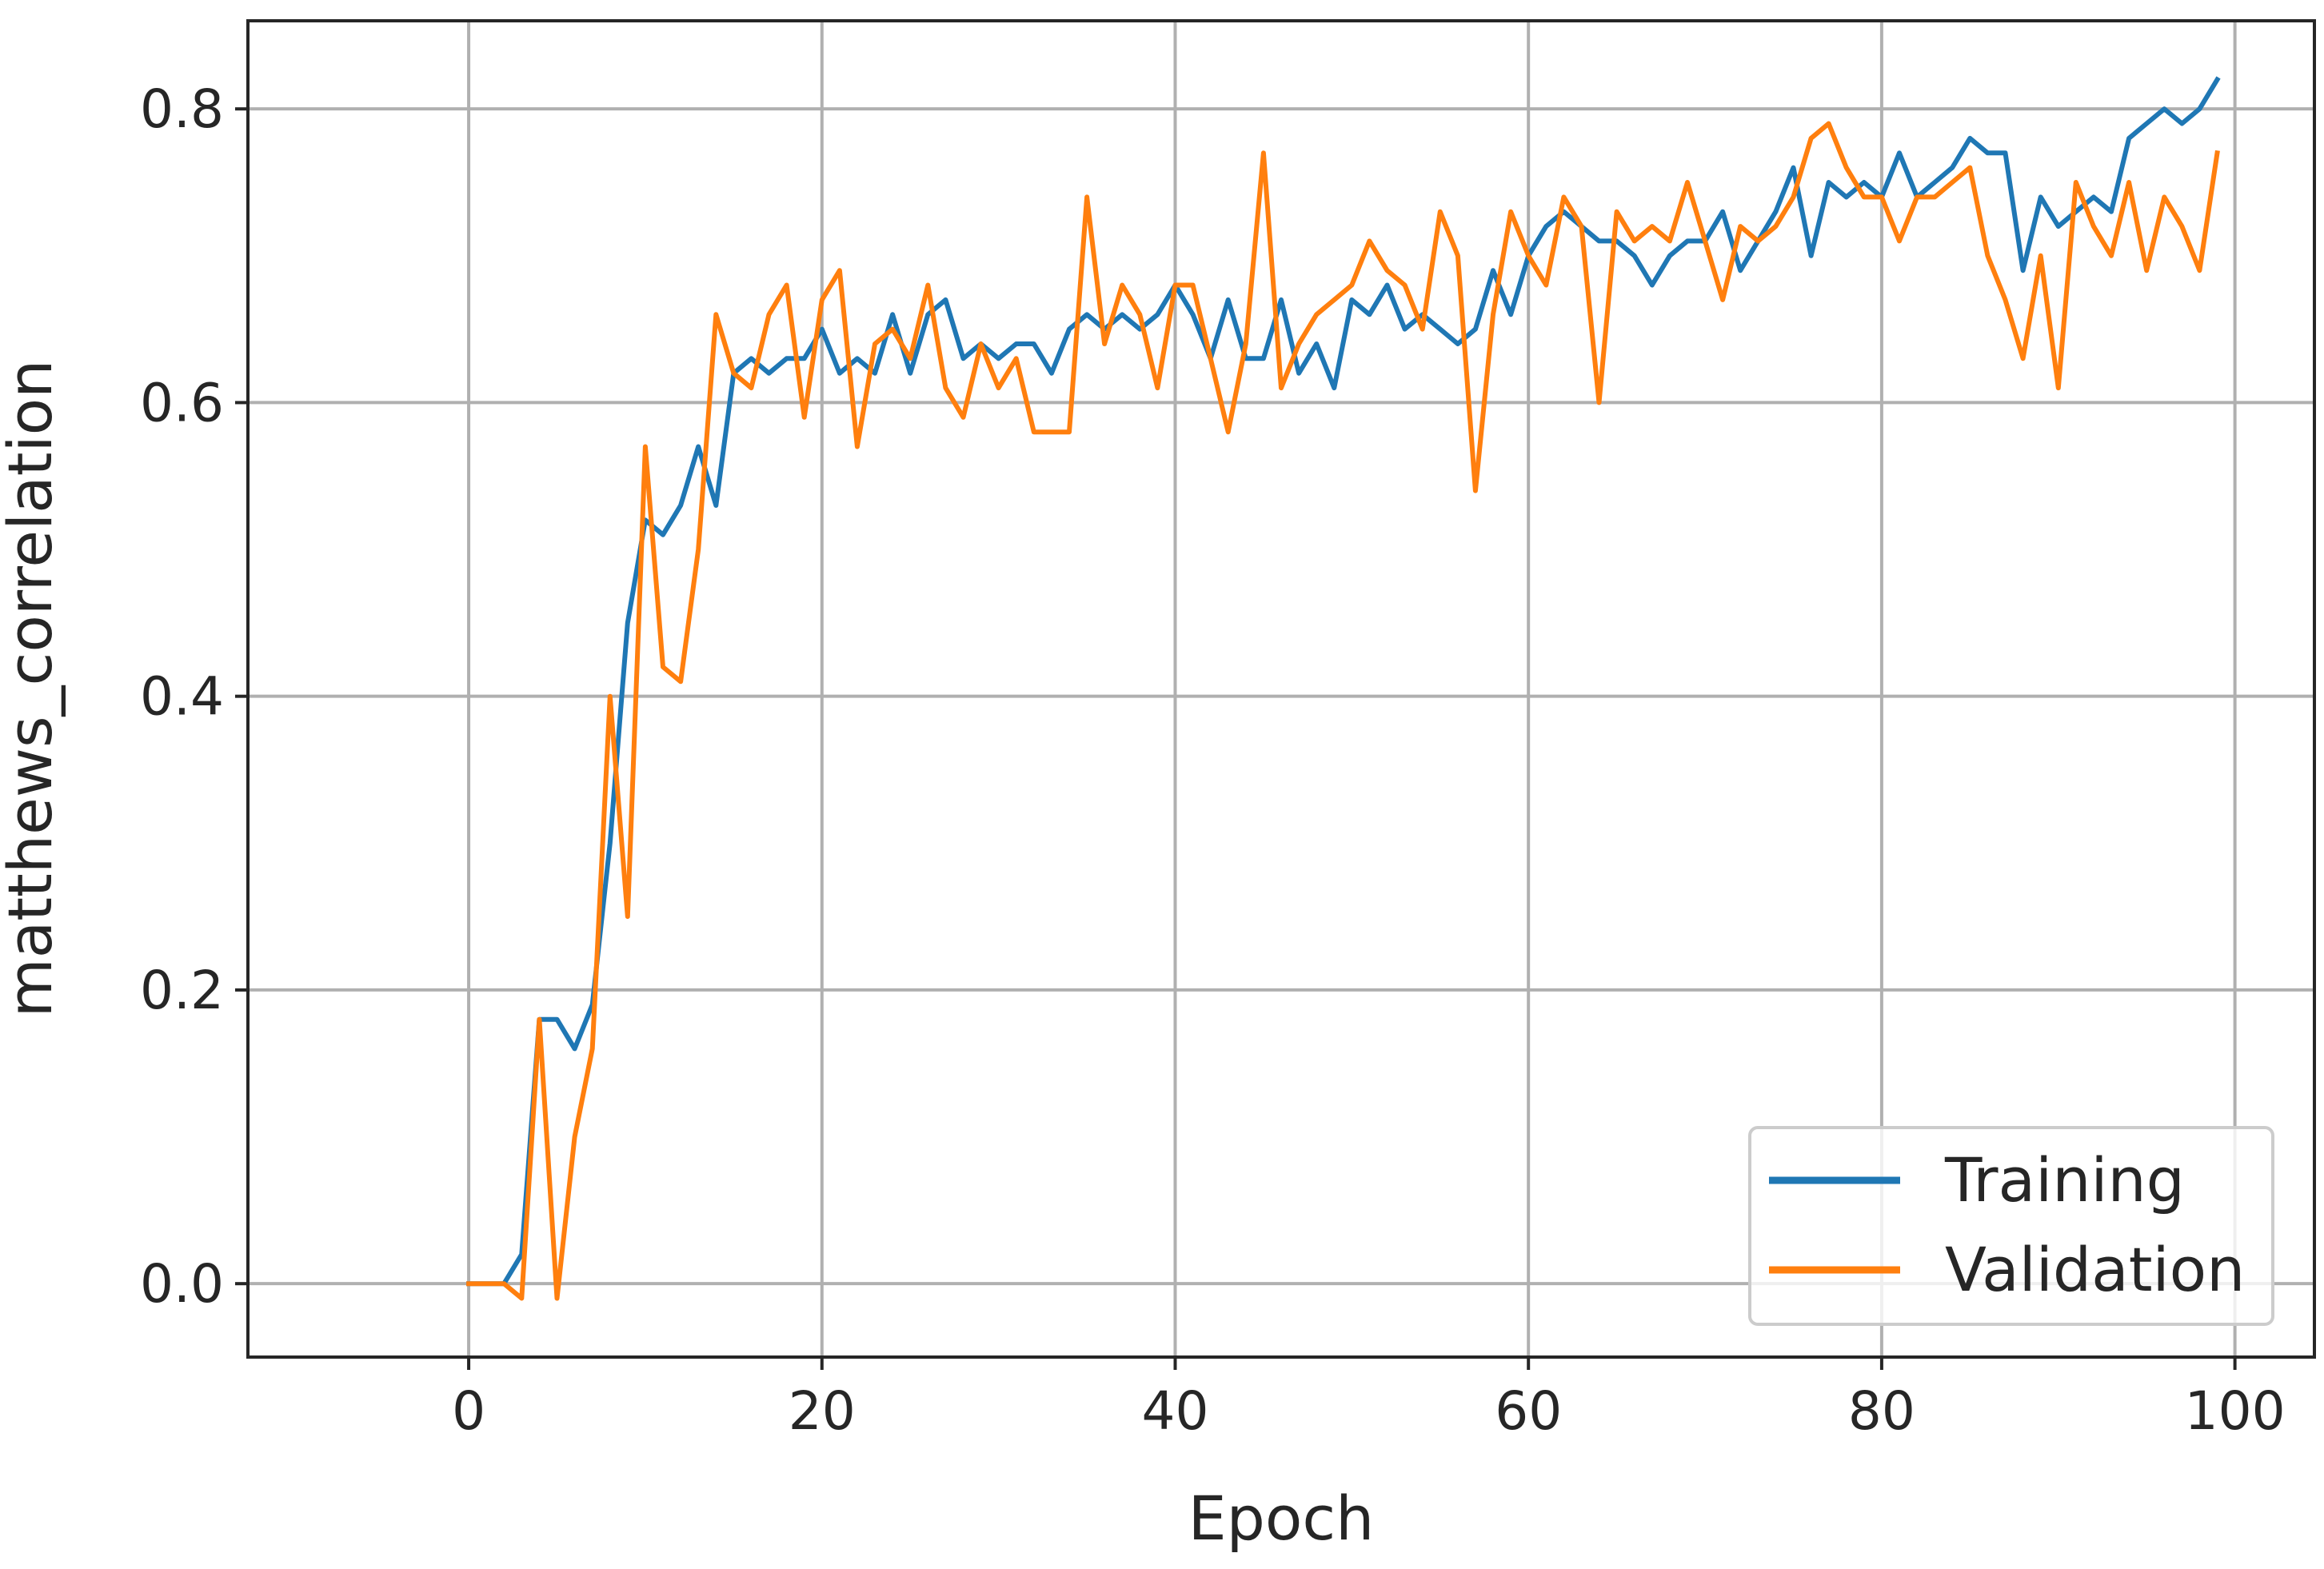 The image size is (2324, 1569). I want to click on x-axis-title: Epoch, so click(1281, 1519).